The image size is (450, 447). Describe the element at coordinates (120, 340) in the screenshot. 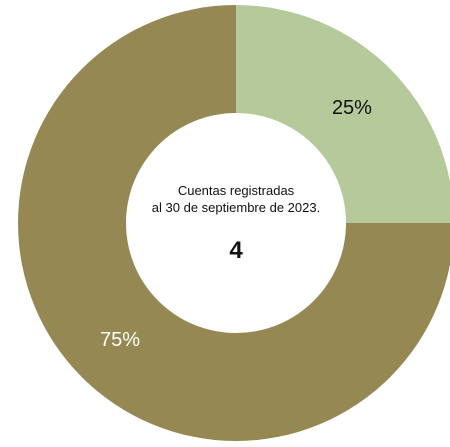

I see `slice-label-1: 75%` at that location.